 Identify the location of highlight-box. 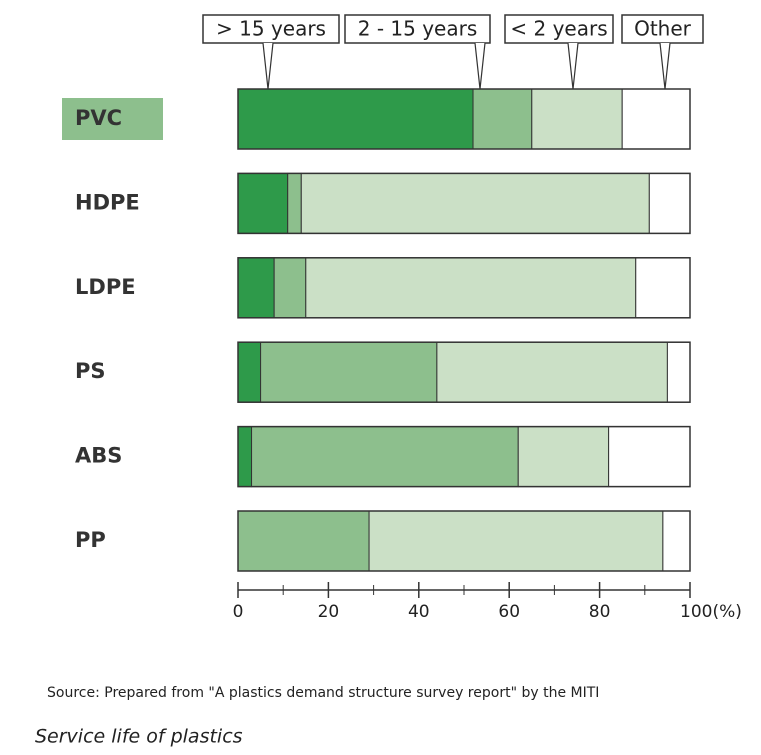
(112, 119).